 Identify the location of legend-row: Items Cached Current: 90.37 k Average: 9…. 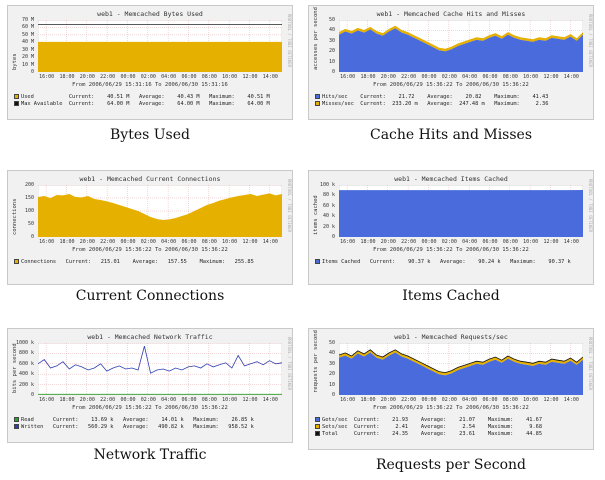
(443, 262).